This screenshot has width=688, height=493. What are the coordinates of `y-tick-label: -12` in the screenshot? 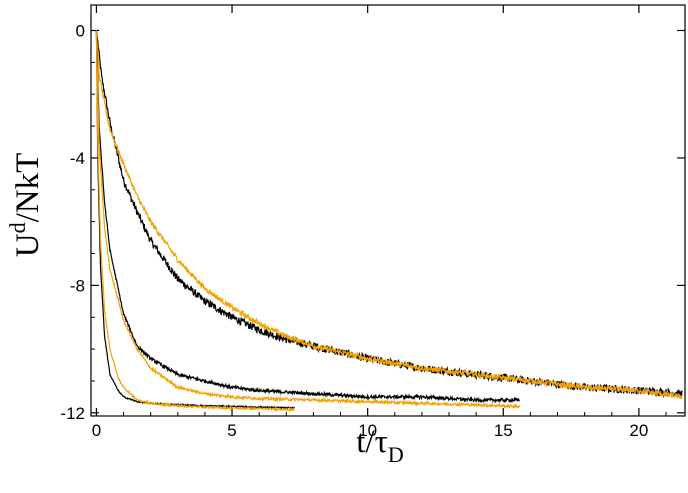 It's located at (72, 413).